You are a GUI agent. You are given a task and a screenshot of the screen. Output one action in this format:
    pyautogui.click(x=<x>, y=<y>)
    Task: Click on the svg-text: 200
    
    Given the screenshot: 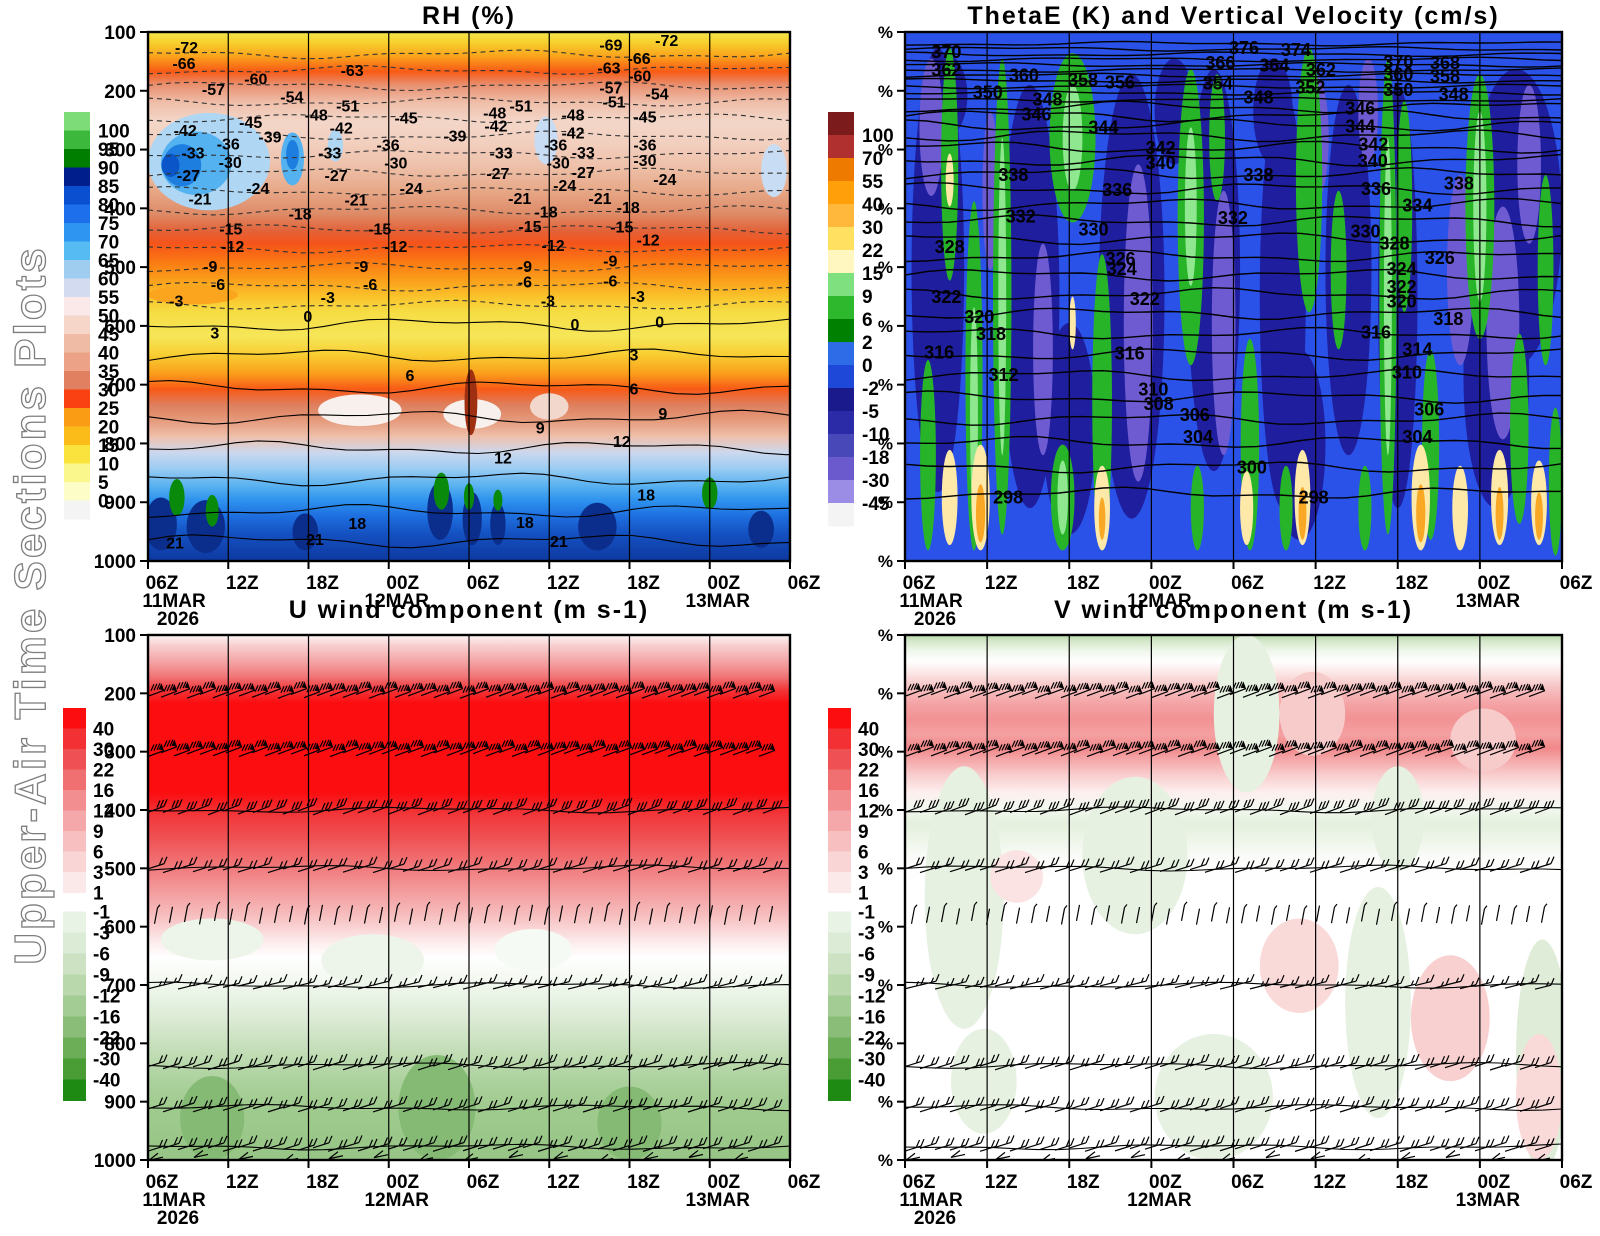 What is the action you would take?
    pyautogui.click(x=120, y=92)
    